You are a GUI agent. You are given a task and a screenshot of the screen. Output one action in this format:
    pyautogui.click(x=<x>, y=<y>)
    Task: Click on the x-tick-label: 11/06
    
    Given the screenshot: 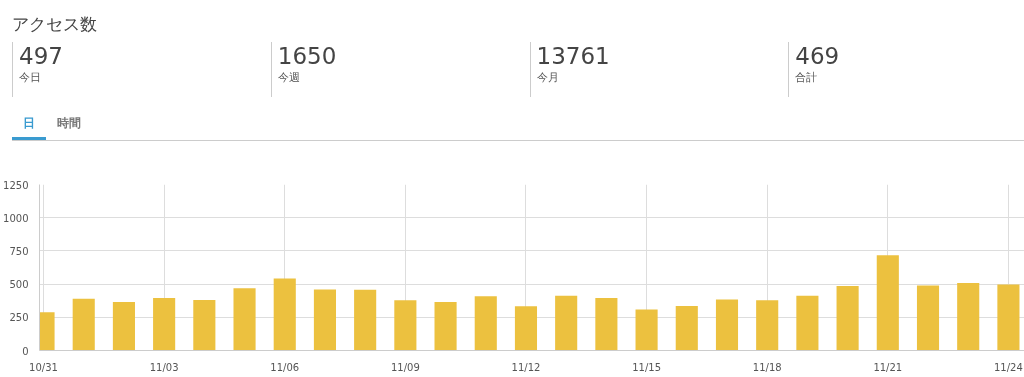 What is the action you would take?
    pyautogui.click(x=285, y=367)
    